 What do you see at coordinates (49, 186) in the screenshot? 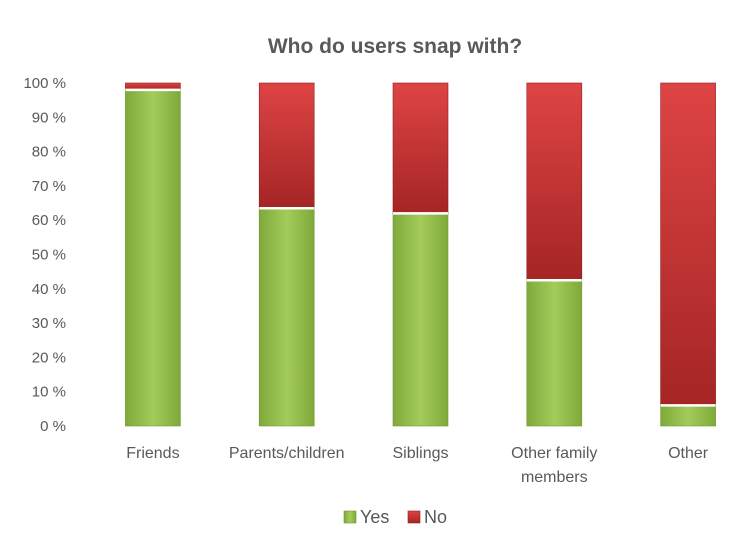
I see `y-tick-label: 70 %` at bounding box center [49, 186].